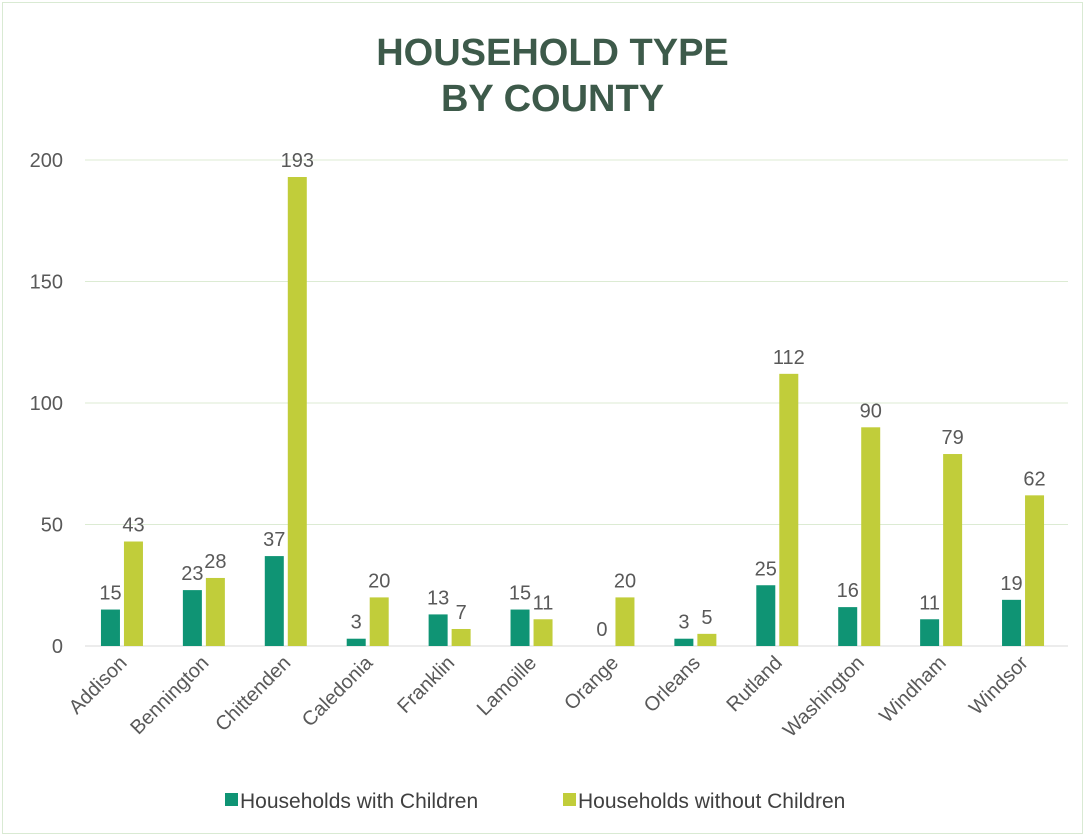 The width and height of the screenshot is (1087, 838). I want to click on data-label: 13, so click(438, 598).